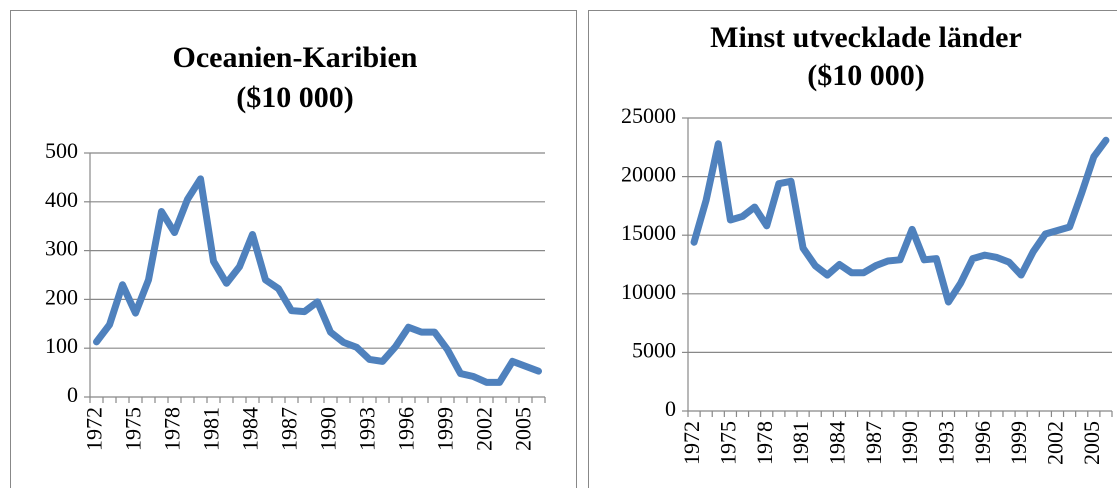 The width and height of the screenshot is (1117, 488). Describe the element at coordinates (61, 248) in the screenshot. I see `y-tick-label: 300` at that location.